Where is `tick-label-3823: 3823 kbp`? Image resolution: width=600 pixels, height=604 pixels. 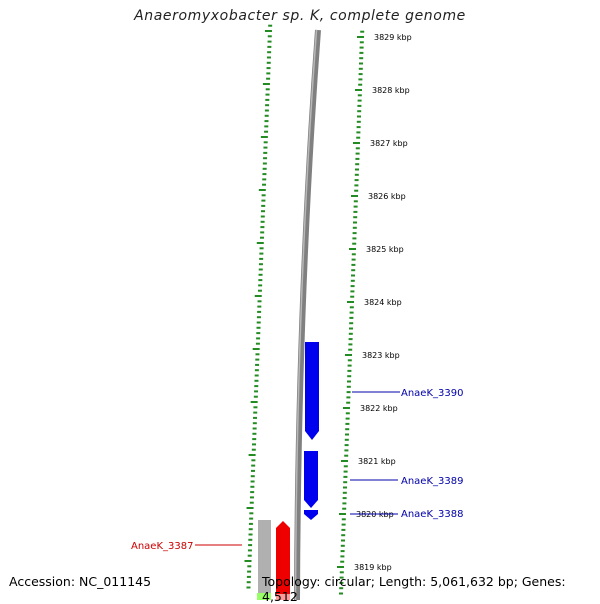 tick-label-3823: 3823 kbp is located at coordinates (381, 355).